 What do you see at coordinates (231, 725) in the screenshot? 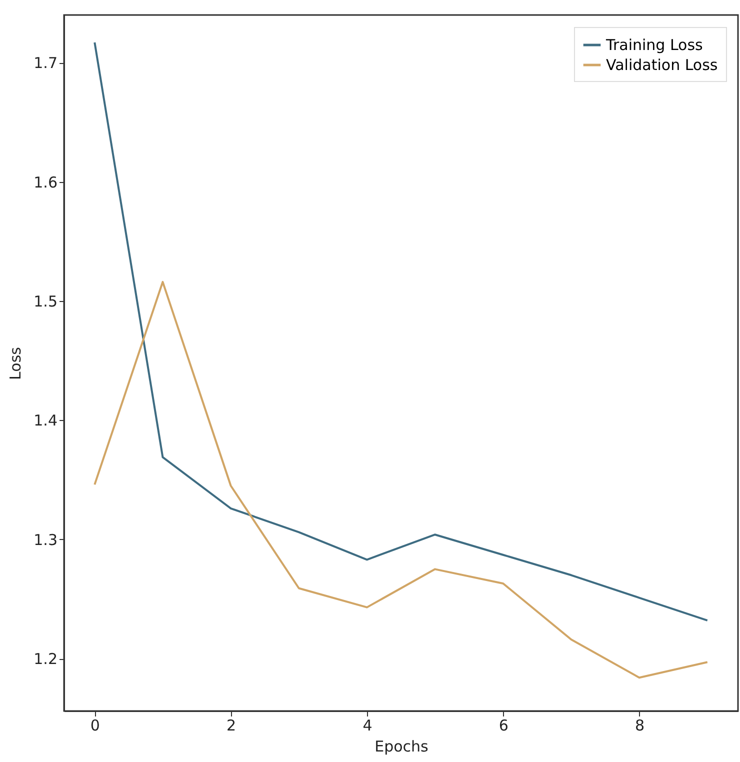
I see `x-tick-label: 2` at bounding box center [231, 725].